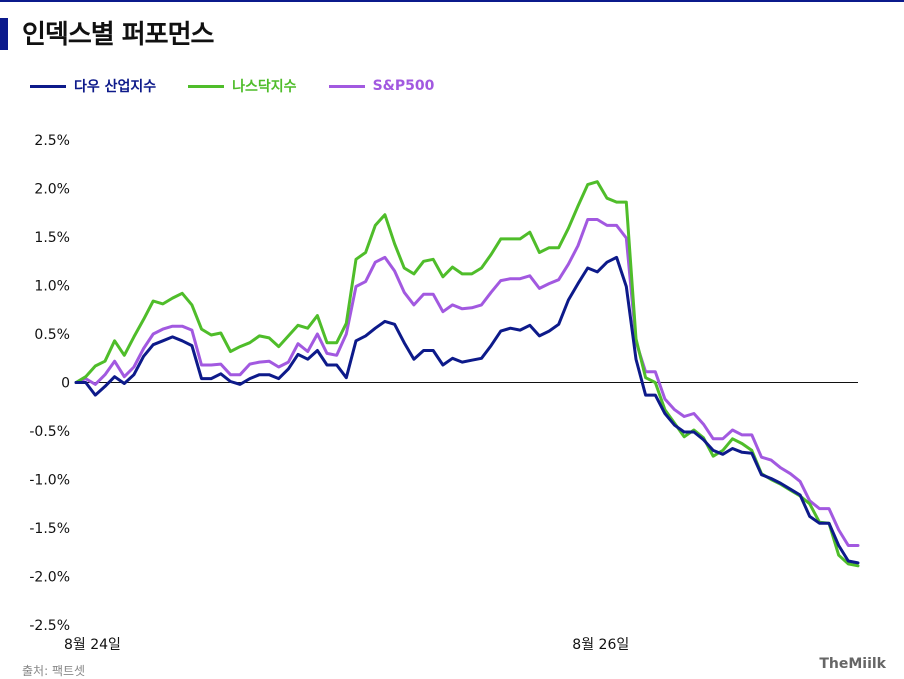  I want to click on legend: 다우 산업지수 나스닥지수 S&P500, so click(248, 86).